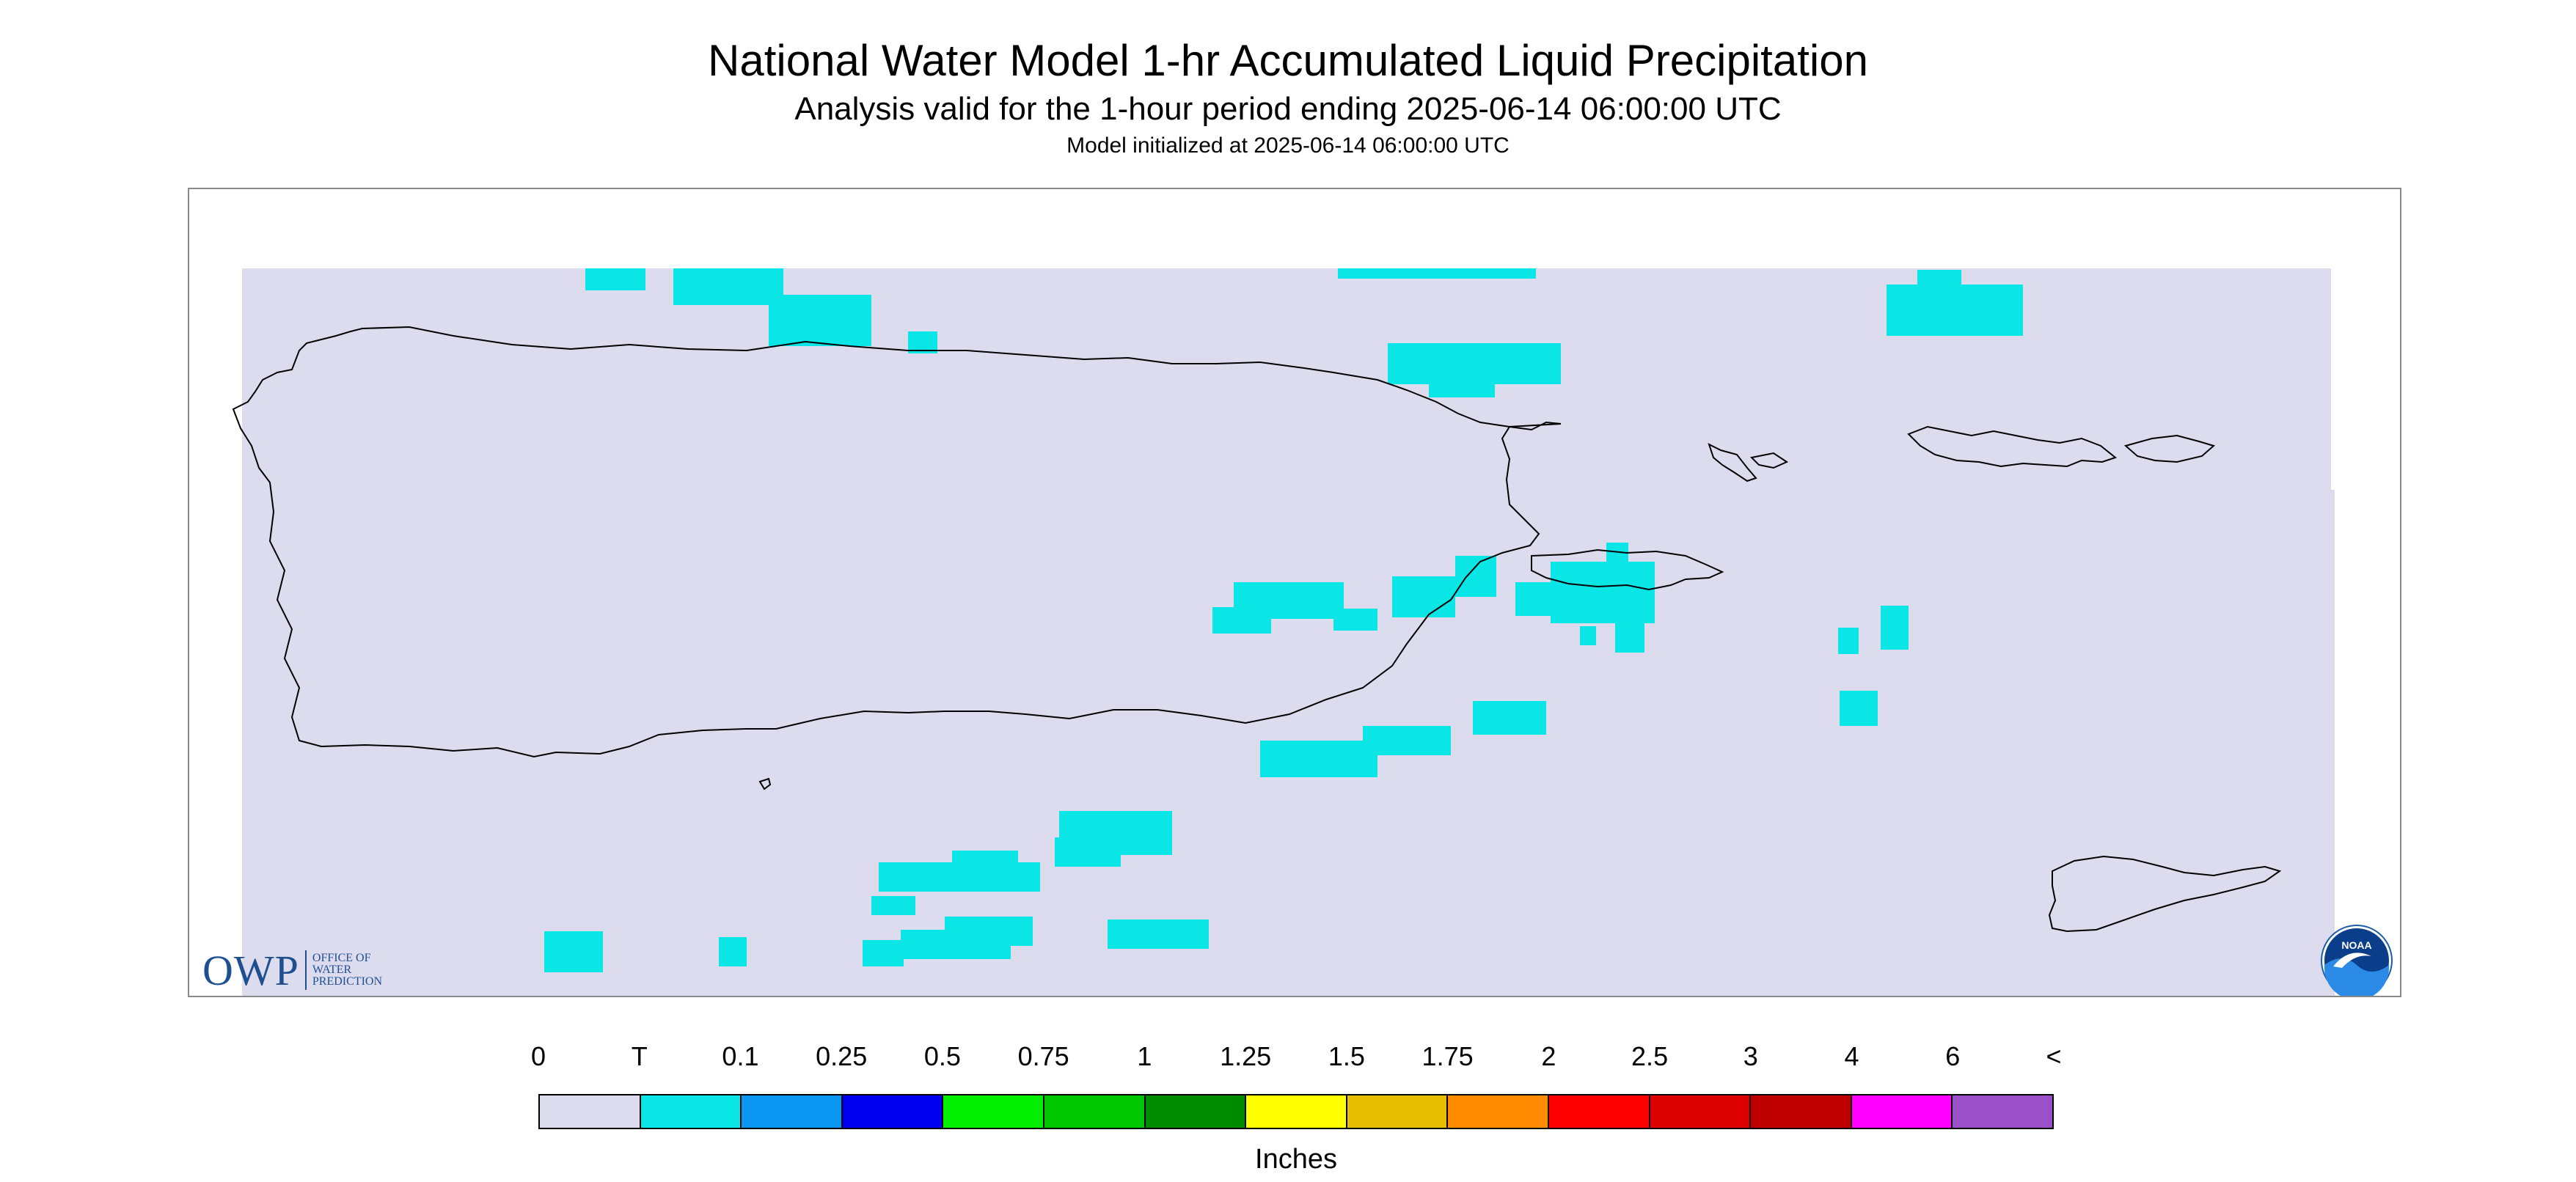 Image resolution: width=2576 pixels, height=1182 pixels. Describe the element at coordinates (1144, 1056) in the screenshot. I see `legend-tick-label: 1` at that location.